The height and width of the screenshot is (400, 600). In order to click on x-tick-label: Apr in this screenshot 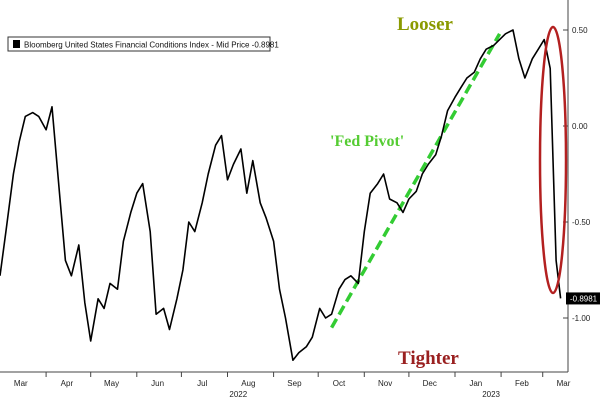, I will do `click(67, 383)`.